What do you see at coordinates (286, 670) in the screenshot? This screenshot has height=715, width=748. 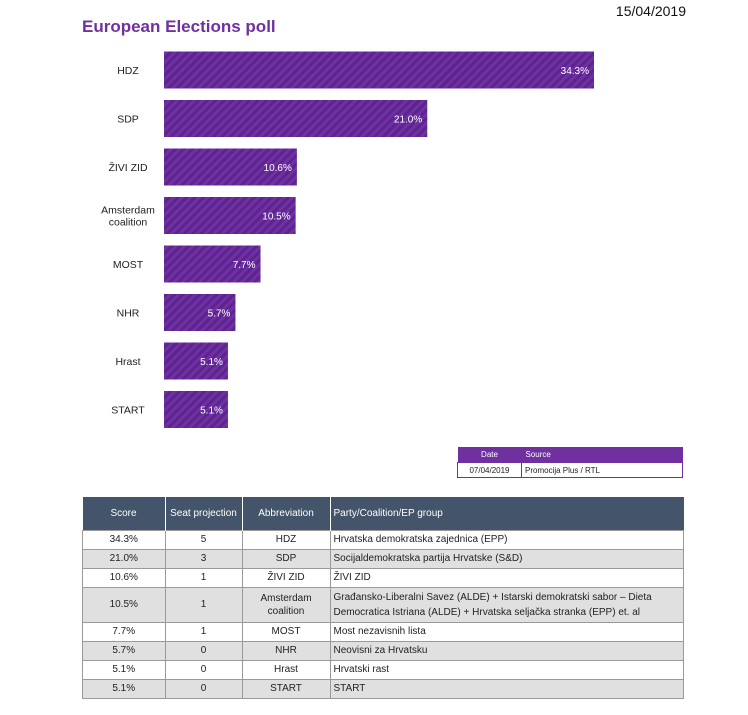 I see `cell-abbreviation: Hrast` at bounding box center [286, 670].